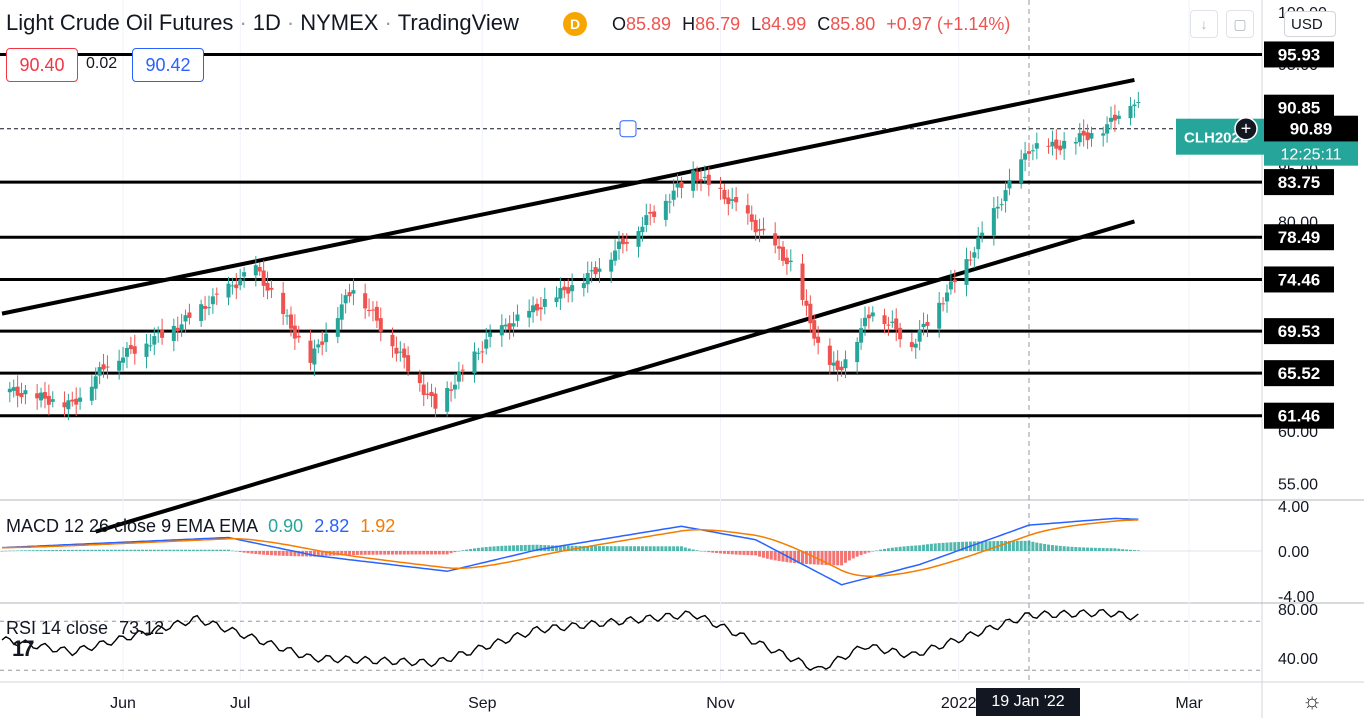 This screenshot has height=718, width=1364. I want to click on level-price-tag: 74.46, so click(1299, 279).